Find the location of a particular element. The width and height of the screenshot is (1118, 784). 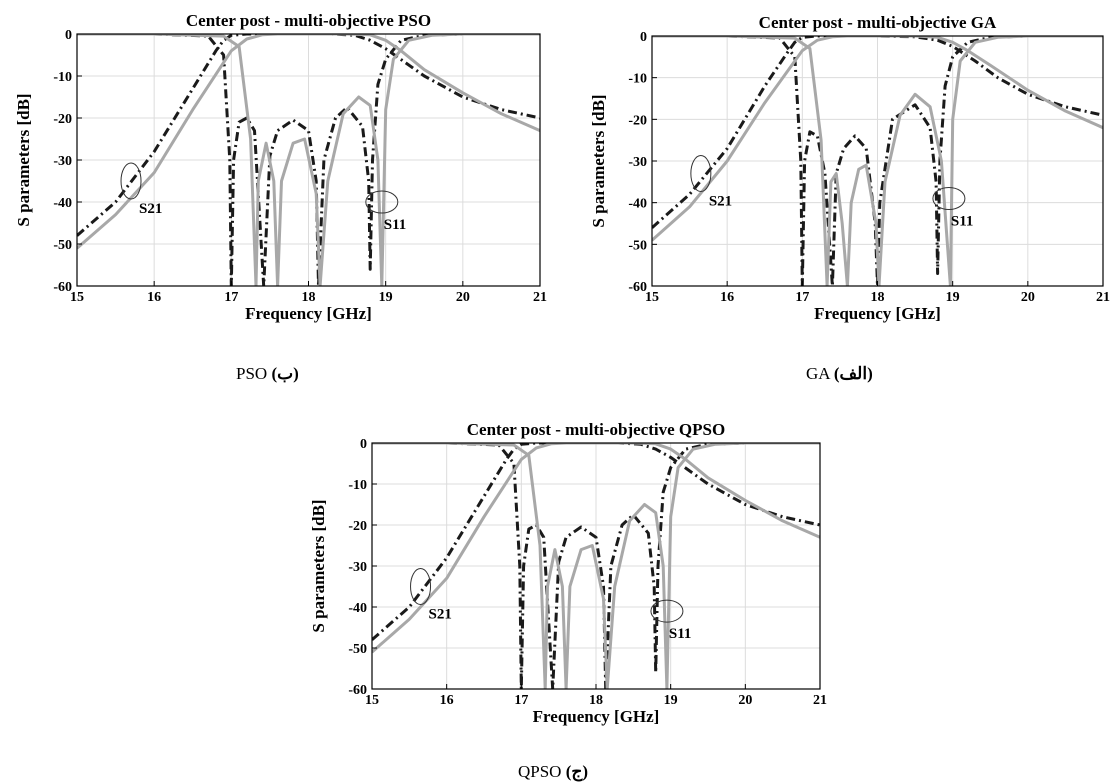

caption-ga-arabic: (الف) is located at coordinates (853, 373).